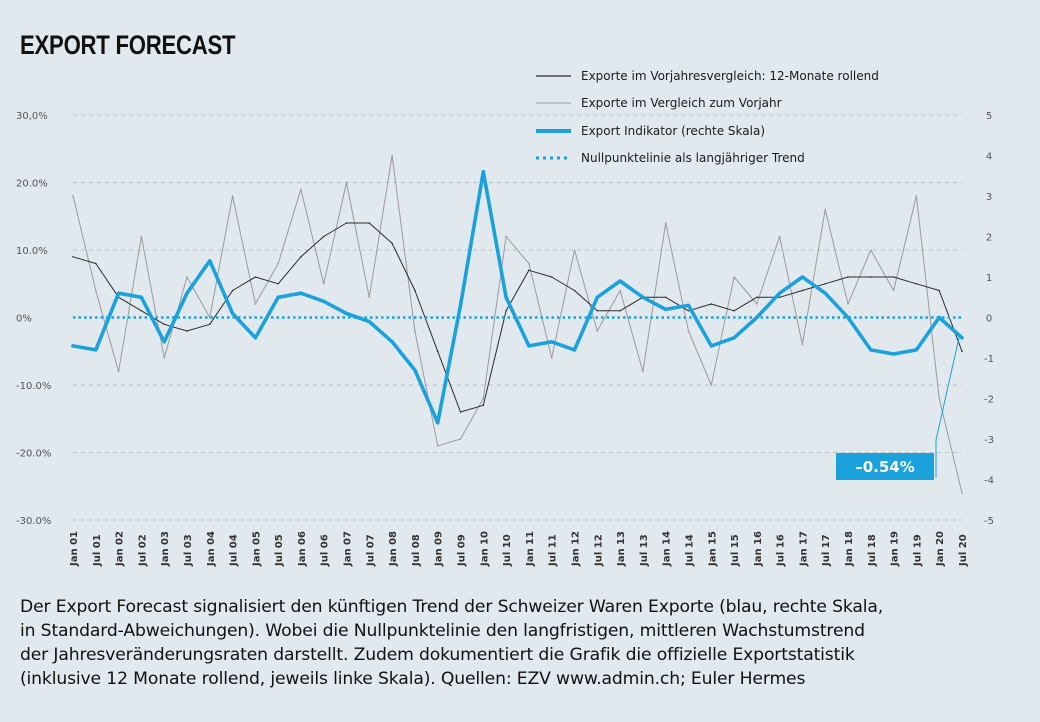 The height and width of the screenshot is (722, 1040). What do you see at coordinates (120, 549) in the screenshot?
I see `x-tick-label: Jan 02` at bounding box center [120, 549].